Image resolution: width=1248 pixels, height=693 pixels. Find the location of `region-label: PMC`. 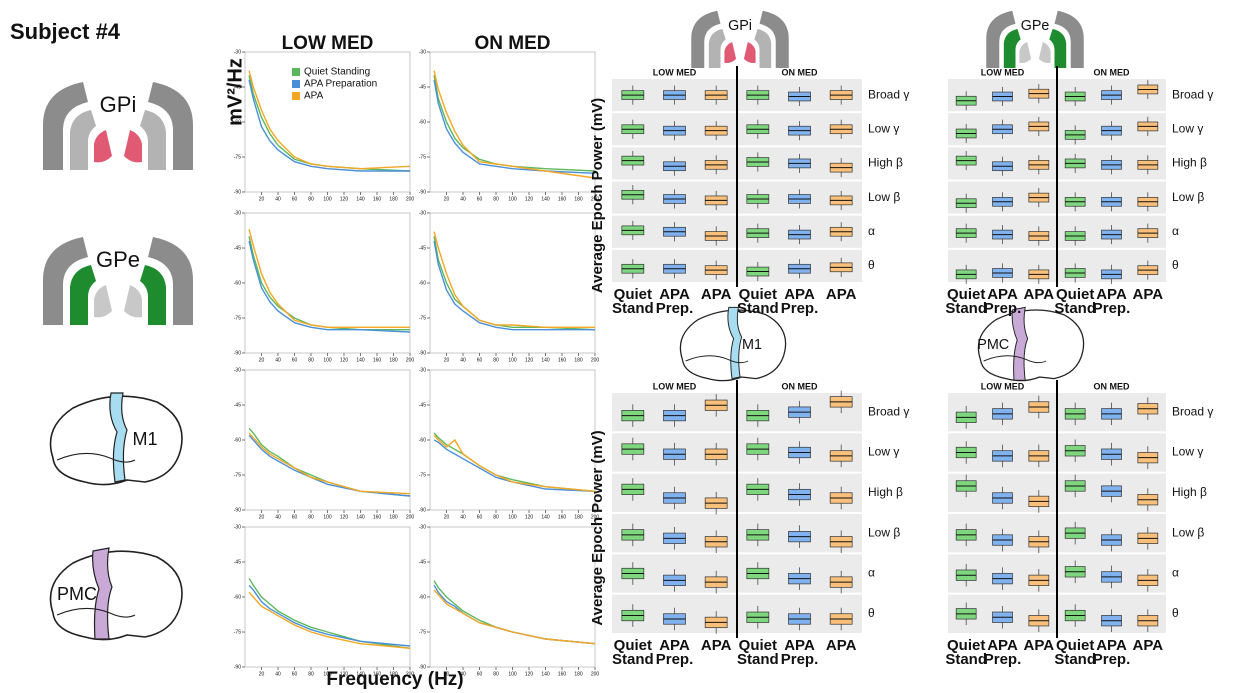

region-label: PMC is located at coordinates (993, 345).